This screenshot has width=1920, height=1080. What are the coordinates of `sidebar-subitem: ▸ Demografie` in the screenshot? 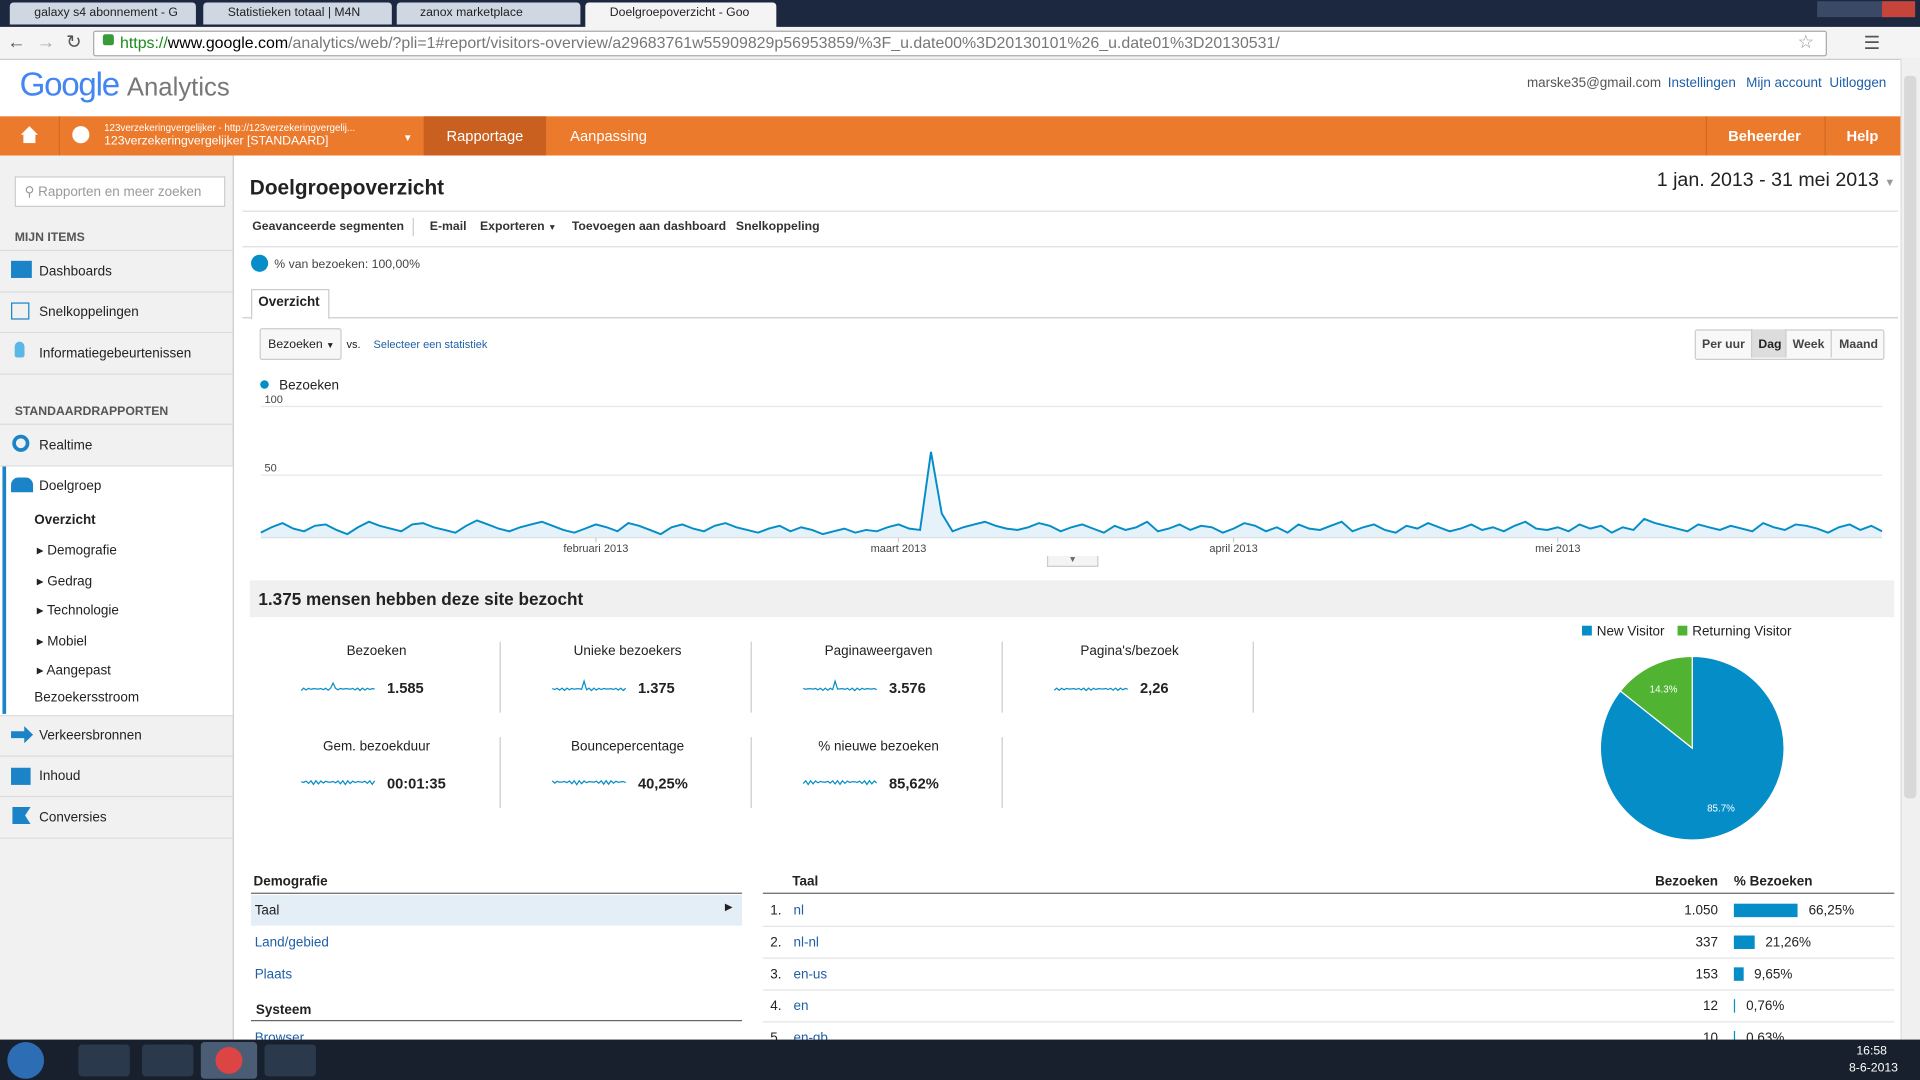 It's located at (76, 551).